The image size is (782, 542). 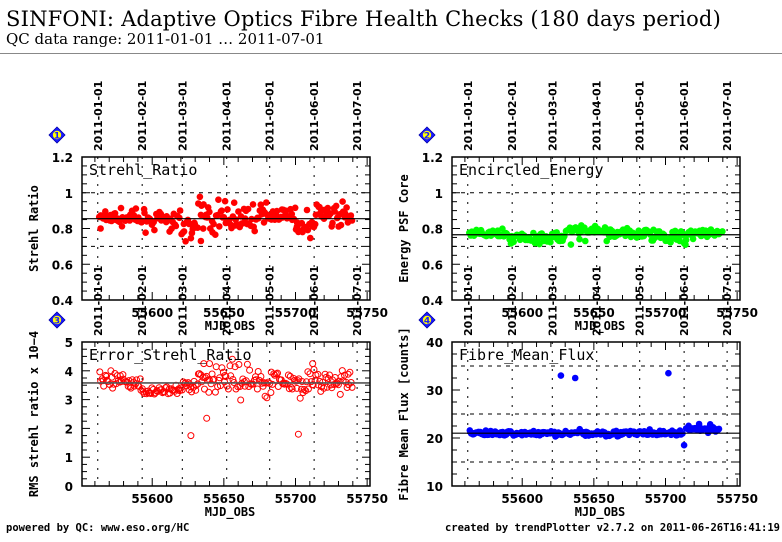 I want to click on x-tick-label: 55650, so click(x=594, y=499).